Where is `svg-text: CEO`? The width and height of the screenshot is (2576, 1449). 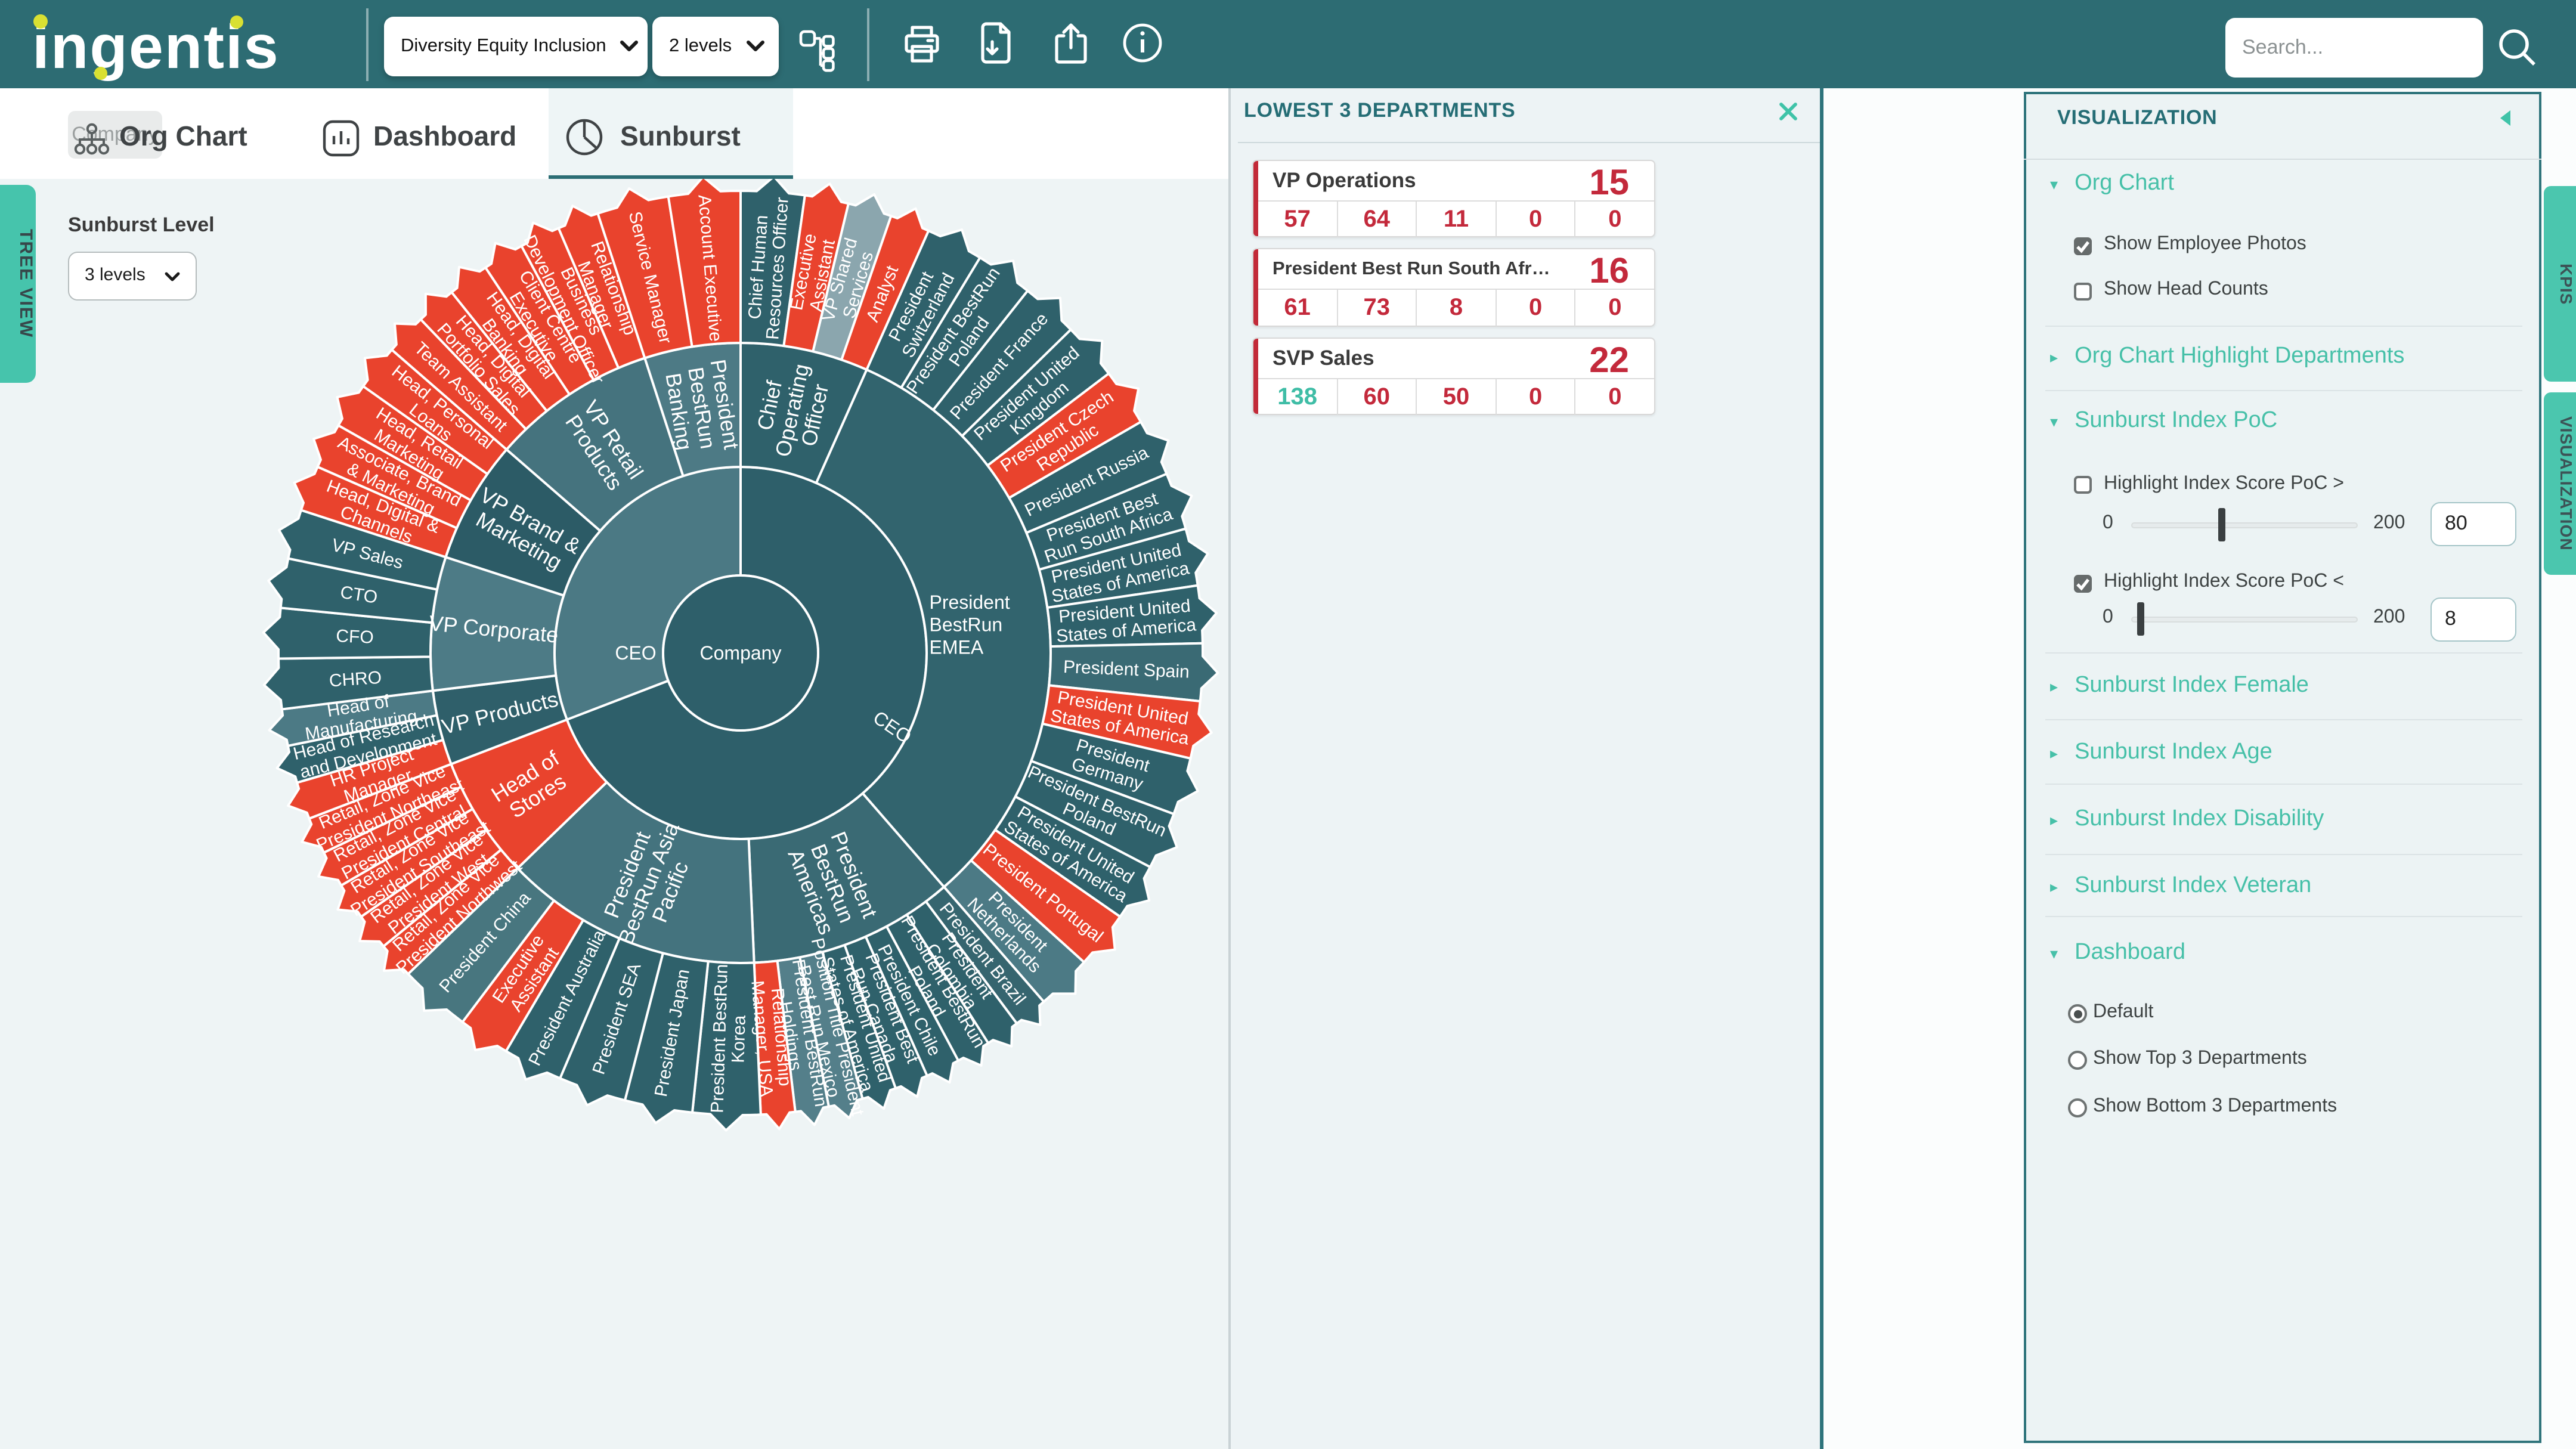
svg-text: CEO is located at coordinates (636, 653).